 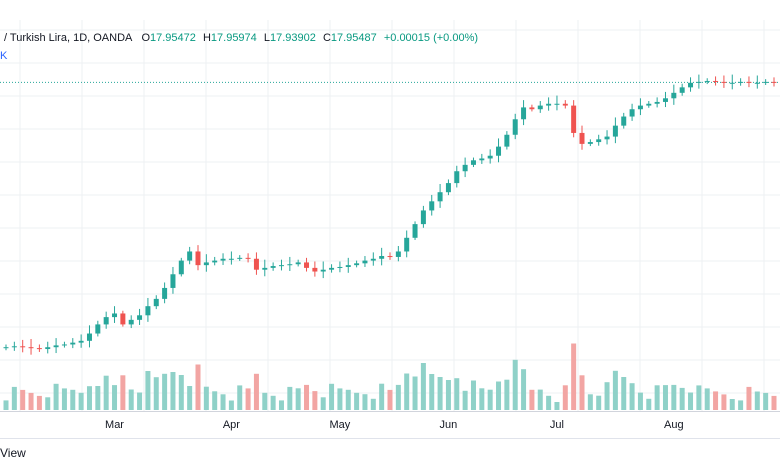 What do you see at coordinates (13, 453) in the screenshot?
I see `footer-brand: View` at bounding box center [13, 453].